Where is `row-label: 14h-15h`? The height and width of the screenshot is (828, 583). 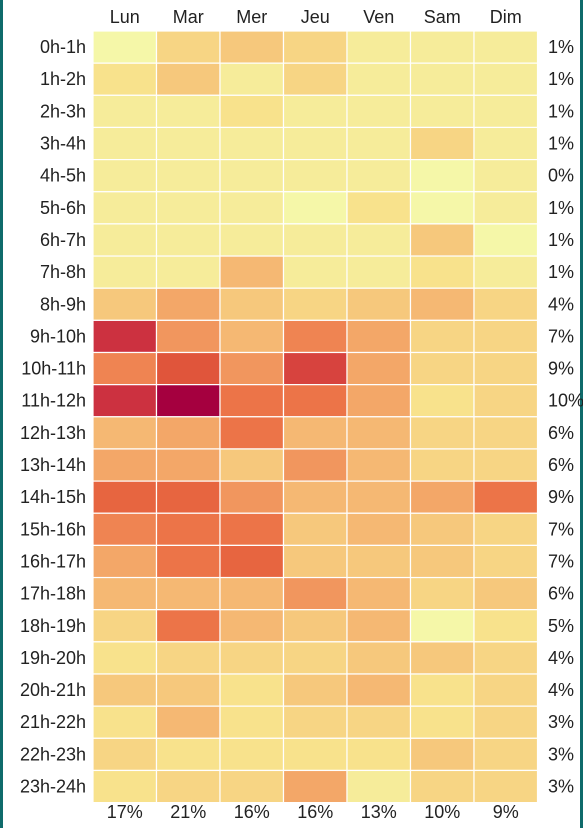 row-label: 14h-15h is located at coordinates (53, 497).